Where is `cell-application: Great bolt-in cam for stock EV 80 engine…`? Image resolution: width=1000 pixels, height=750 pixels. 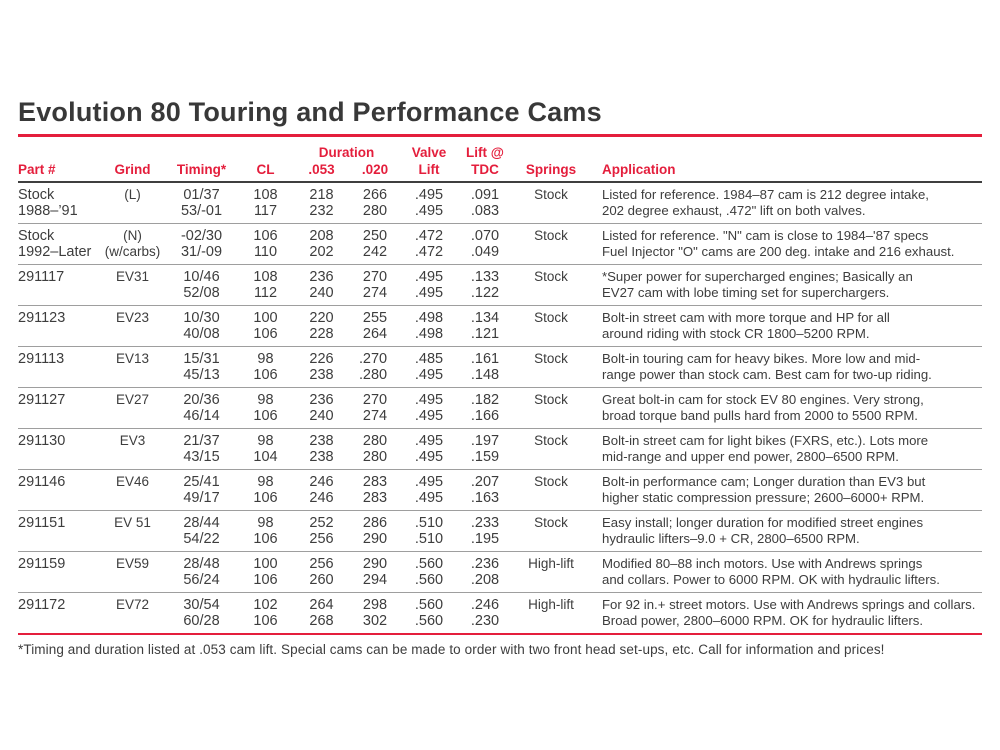 cell-application: Great bolt-in cam for stock EV 80 engine… is located at coordinates (763, 407).